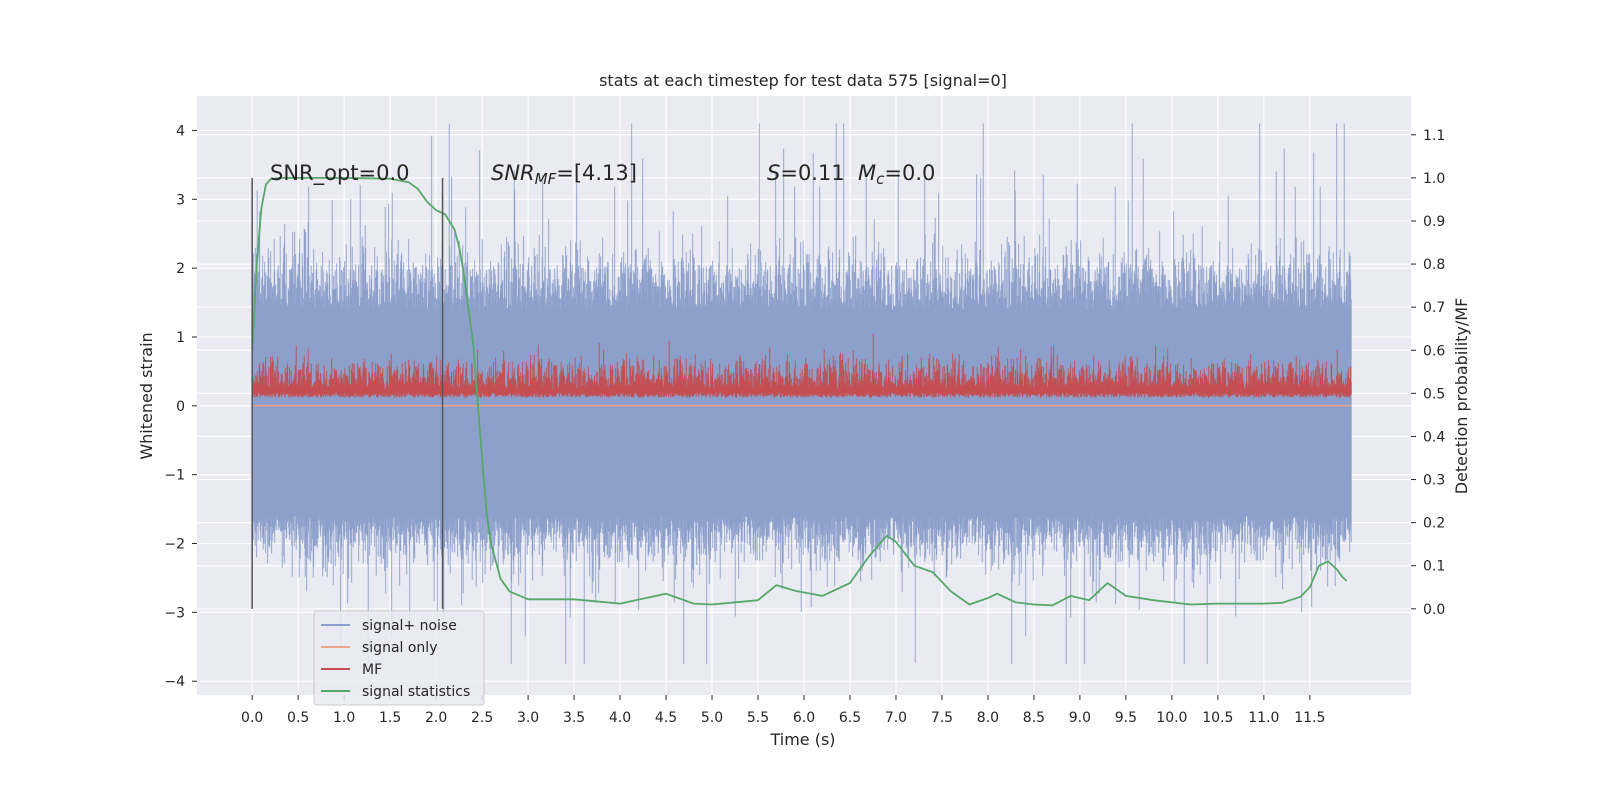  Describe the element at coordinates (1434, 265) in the screenshot. I see `y-right-tick-label-8: 0.8` at that location.